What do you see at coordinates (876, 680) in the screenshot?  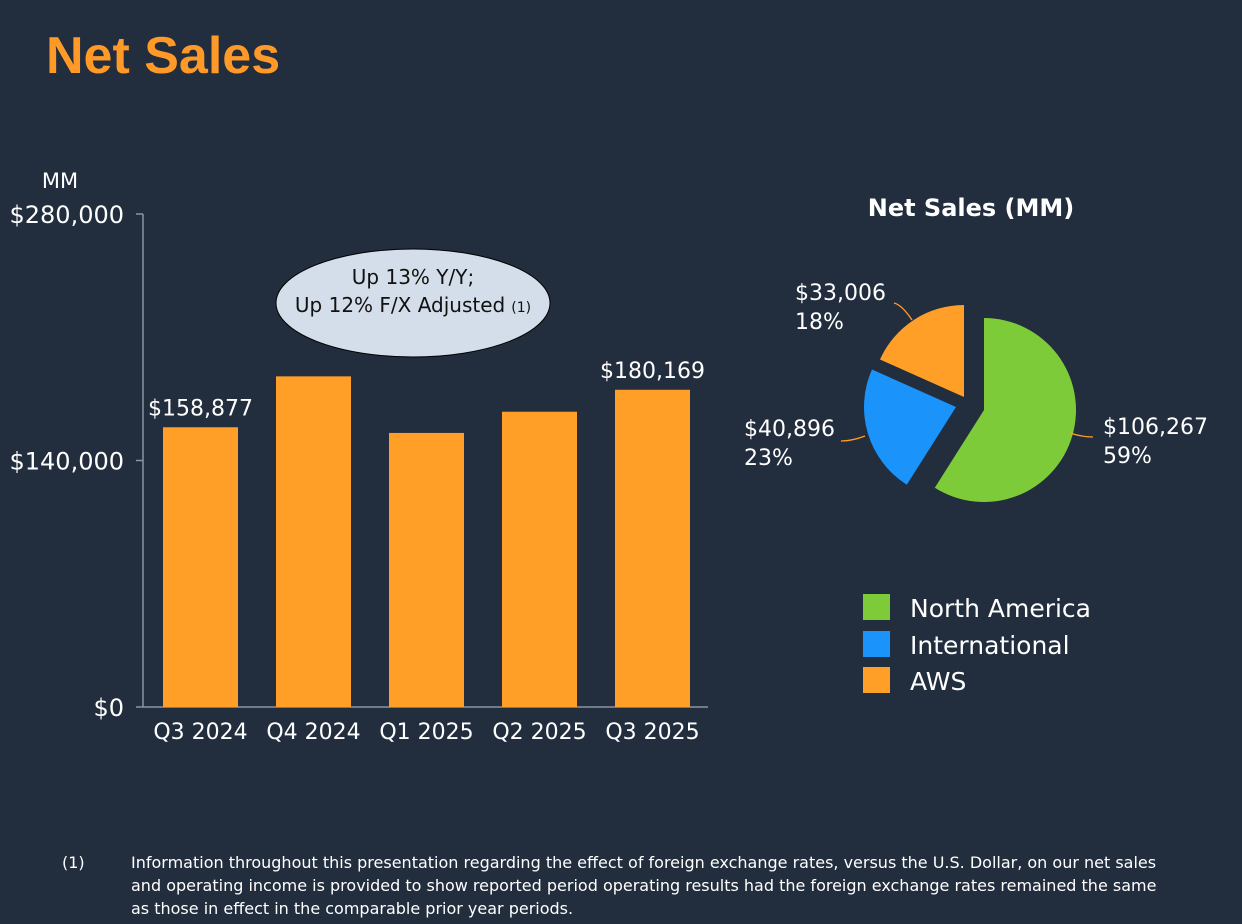 I see `legend-swatch-aws` at bounding box center [876, 680].